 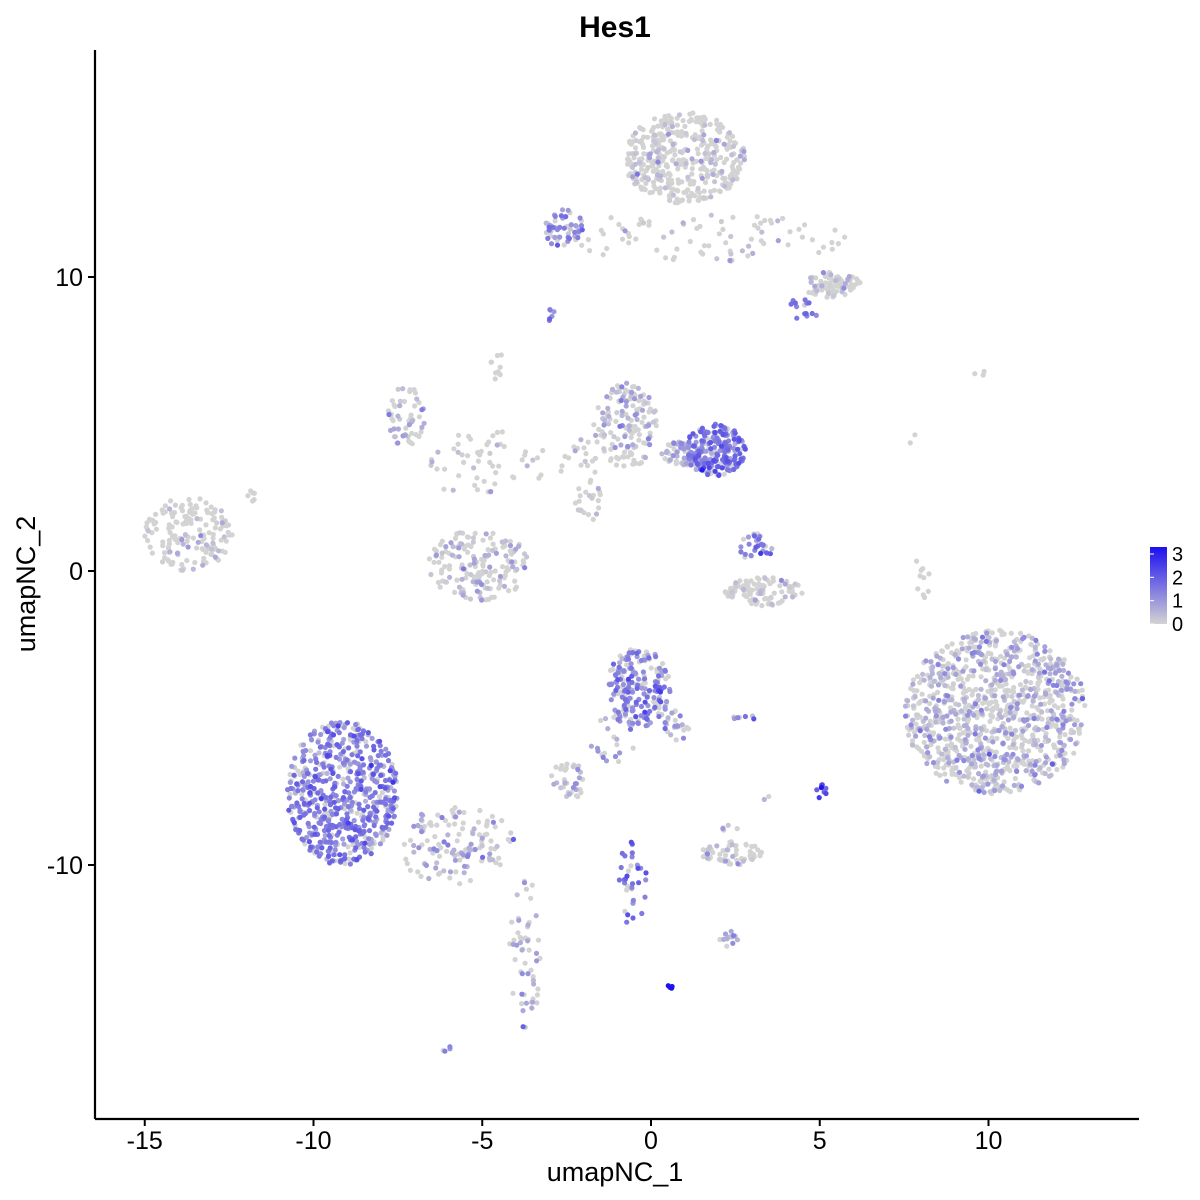 I want to click on legend-tick-label: 1, so click(x=1177, y=602).